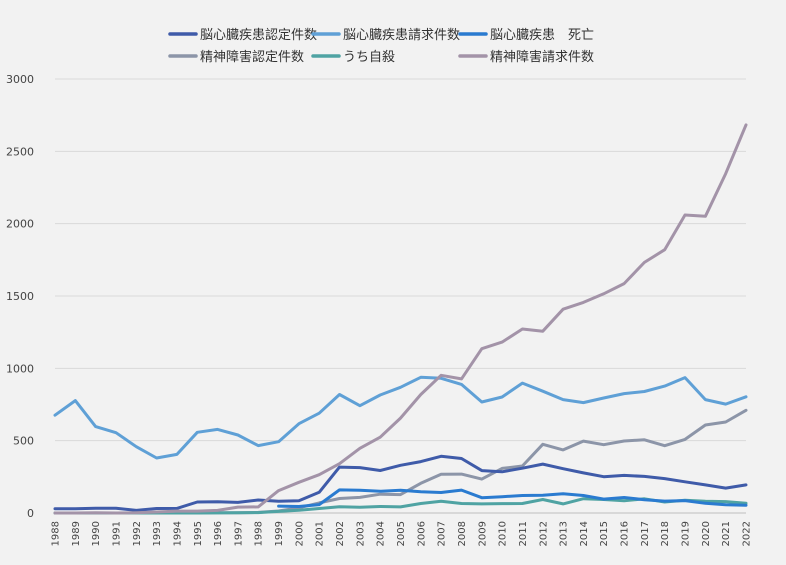  What do you see at coordinates (401, 35) in the screenshot?
I see `legend-label: 脳心臓疾患請求件数` at bounding box center [401, 35].